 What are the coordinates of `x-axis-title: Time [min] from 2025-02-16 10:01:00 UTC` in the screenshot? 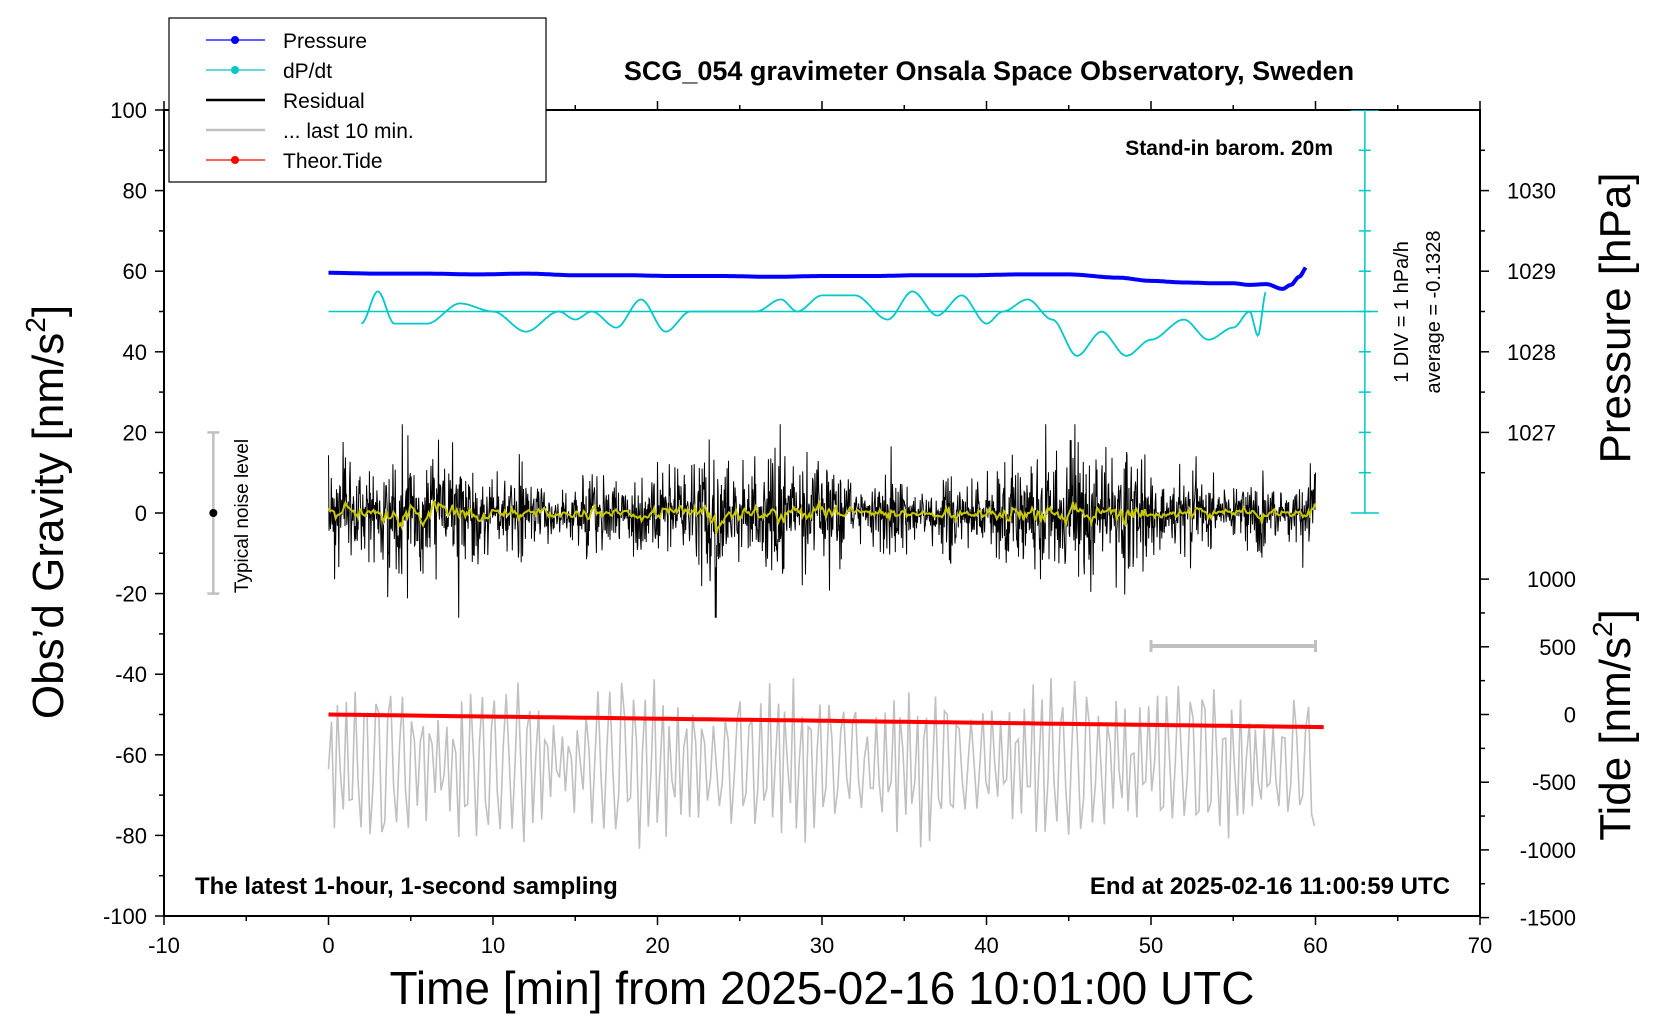 It's located at (822, 988).